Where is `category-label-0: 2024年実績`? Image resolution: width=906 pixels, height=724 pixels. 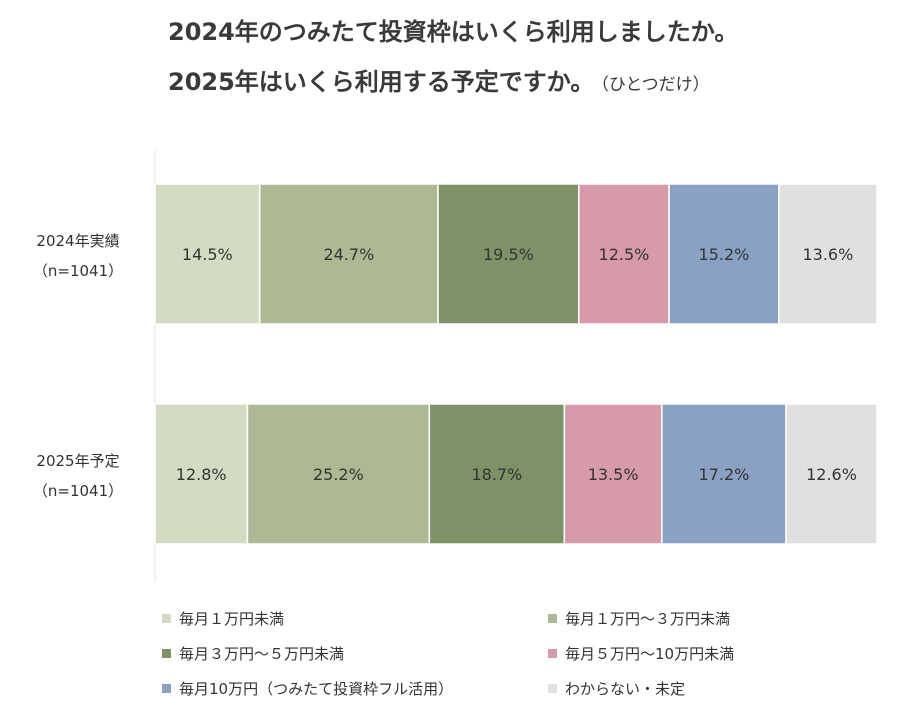 category-label-0: 2024年実績 is located at coordinates (77, 241).